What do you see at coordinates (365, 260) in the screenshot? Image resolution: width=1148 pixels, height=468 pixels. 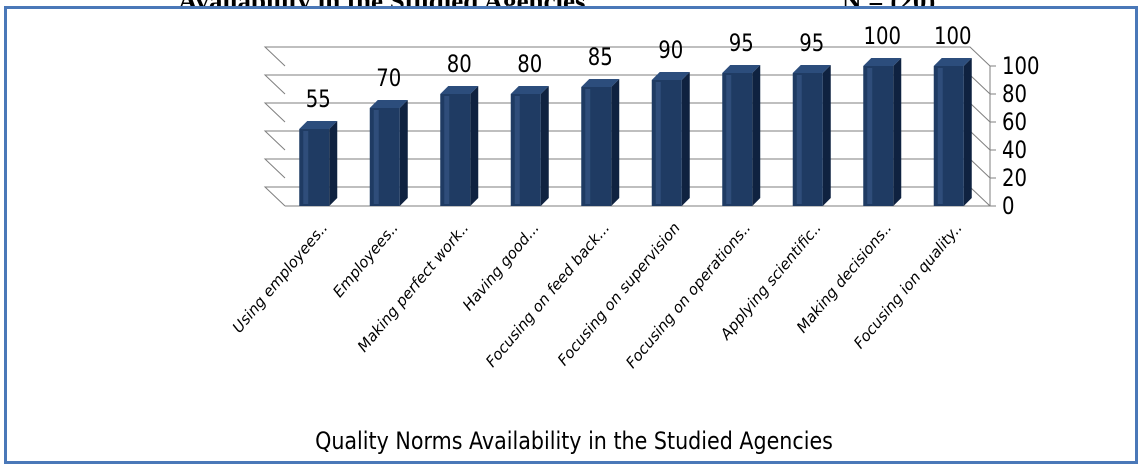 I see `category-label: Employees..` at bounding box center [365, 260].